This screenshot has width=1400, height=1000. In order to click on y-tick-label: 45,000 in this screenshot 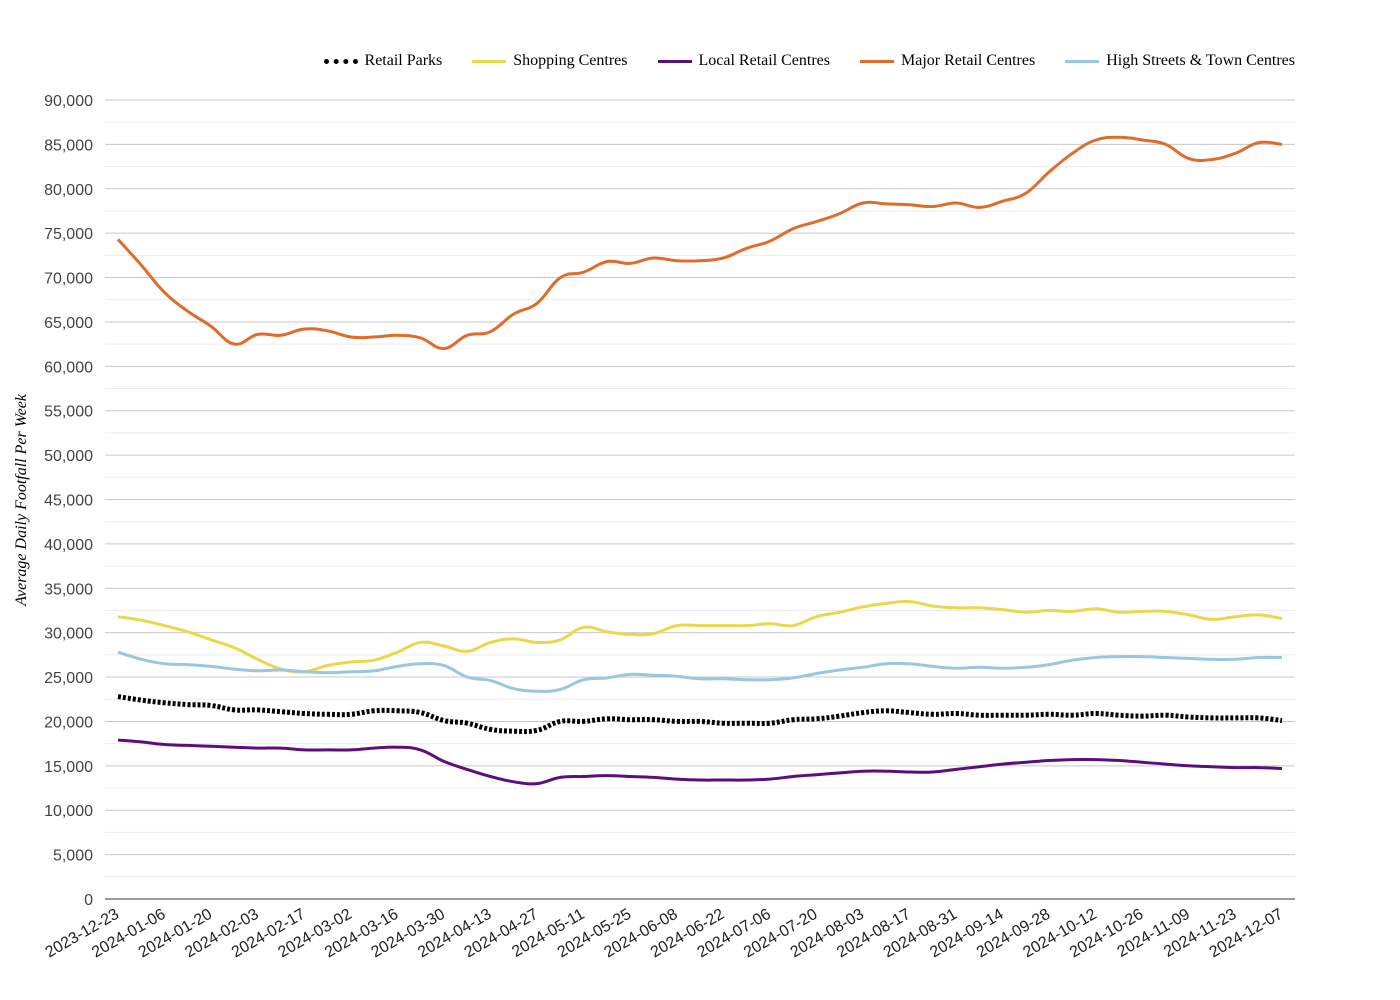, I will do `click(68, 501)`.